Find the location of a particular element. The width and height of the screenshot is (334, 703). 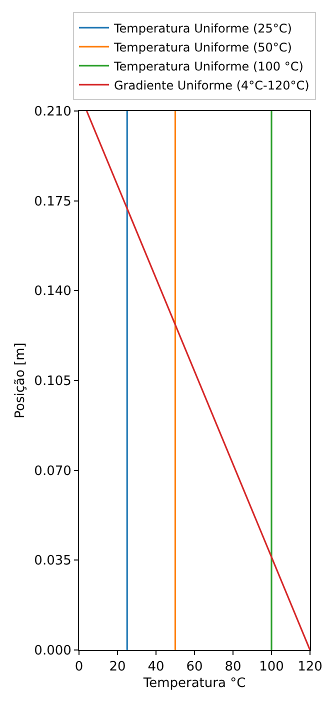

y-tick-label: 0.000 is located at coordinates (53, 651).